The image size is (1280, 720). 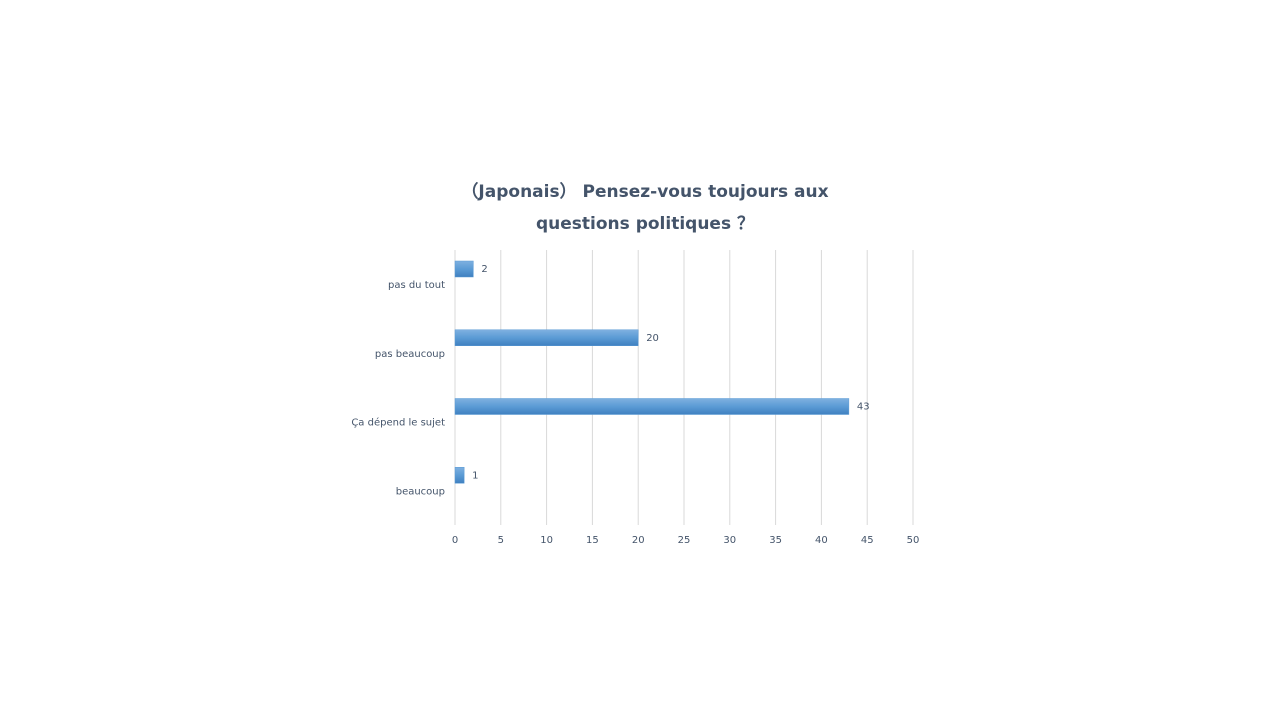 What do you see at coordinates (484, 269) in the screenshot?
I see `data-label: 2` at bounding box center [484, 269].